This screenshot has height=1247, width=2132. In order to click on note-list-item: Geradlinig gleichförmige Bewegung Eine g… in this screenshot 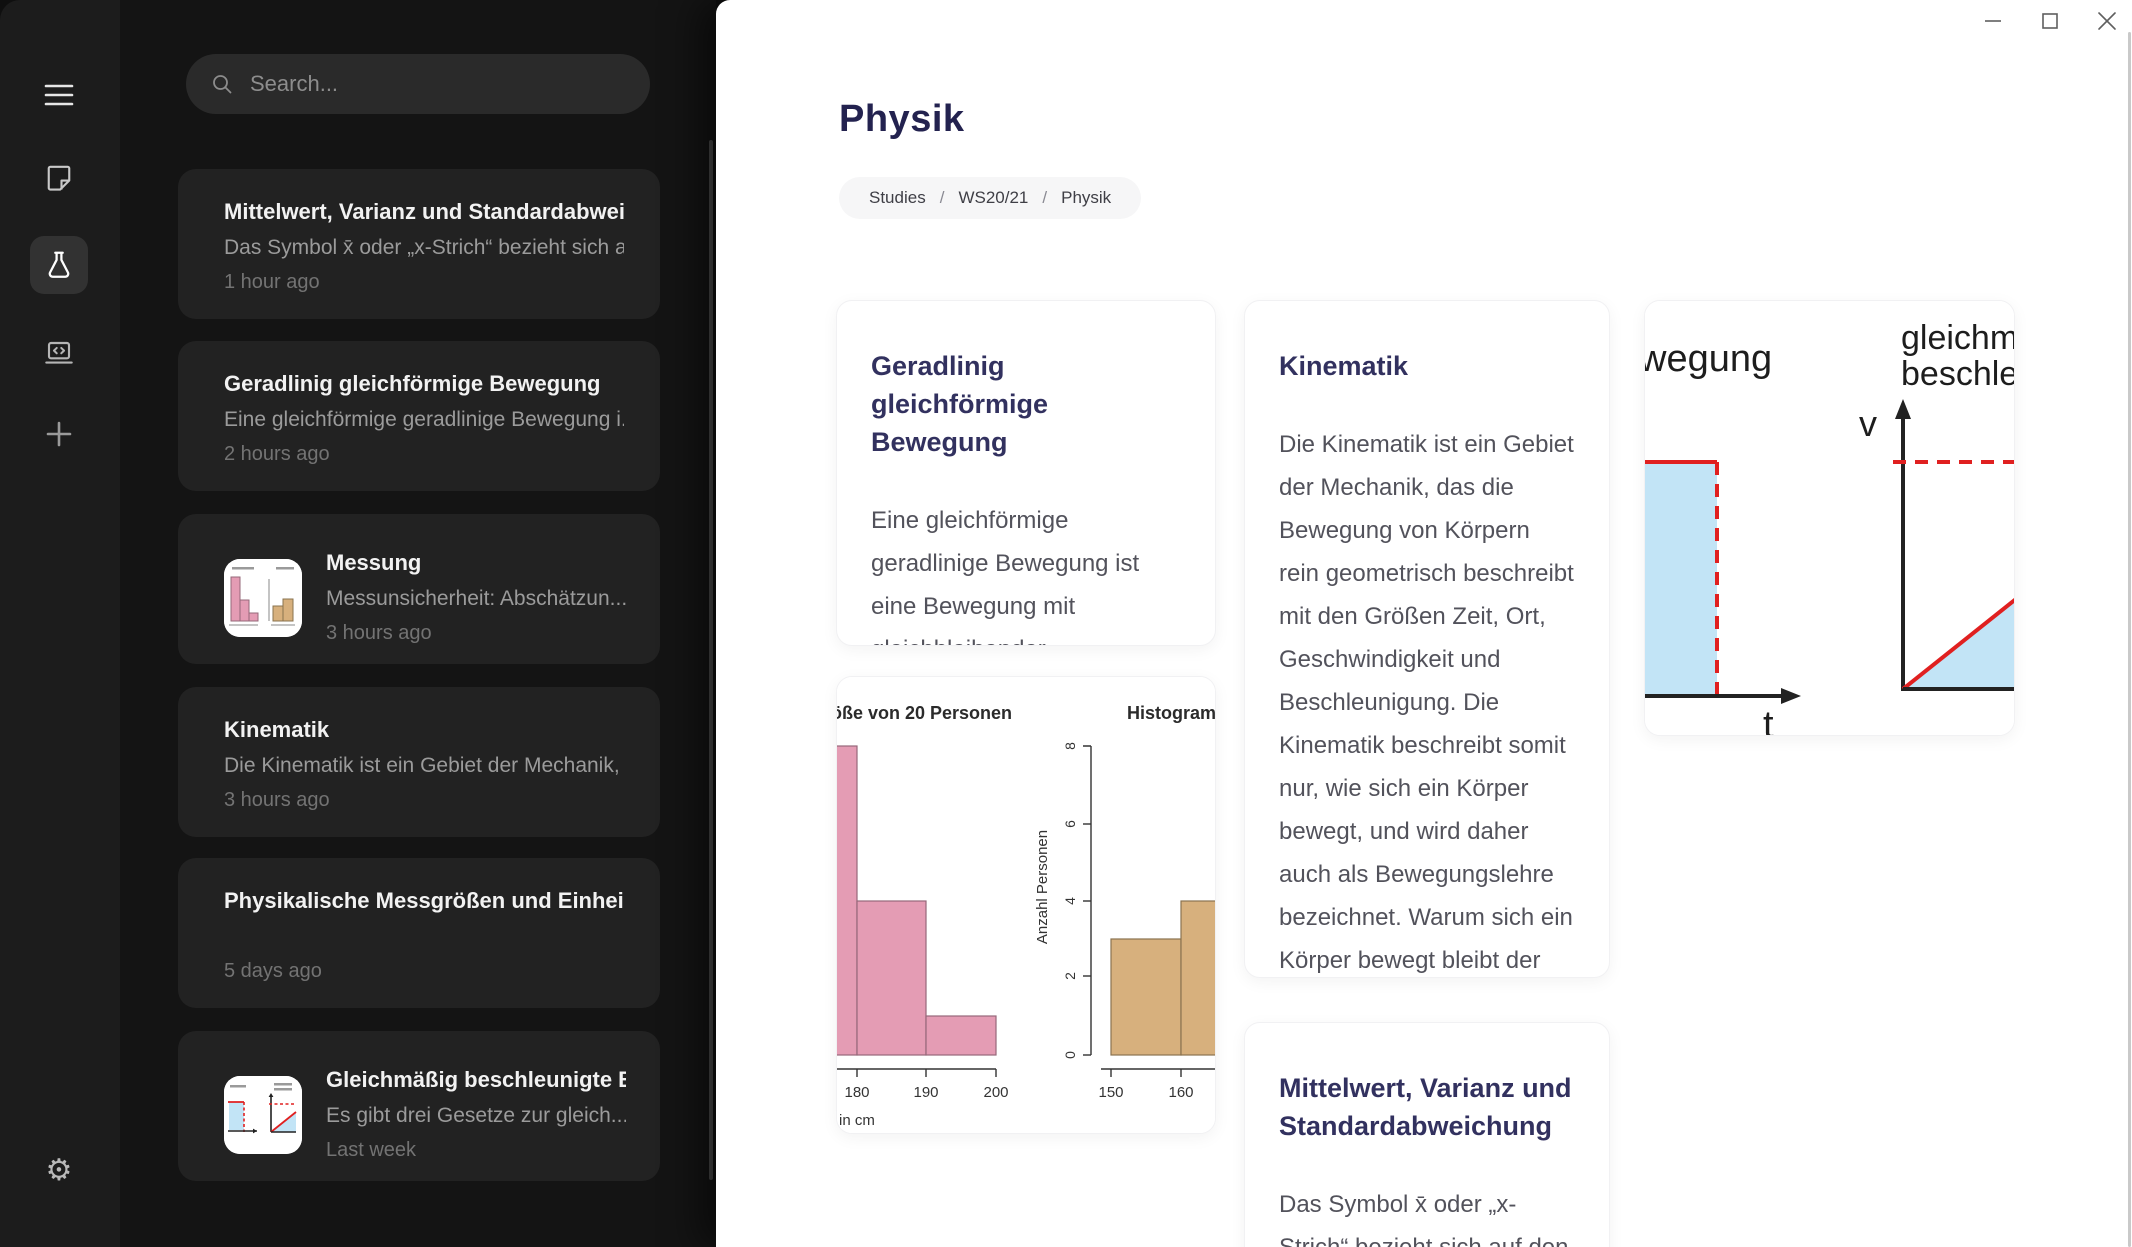, I will do `click(419, 416)`.